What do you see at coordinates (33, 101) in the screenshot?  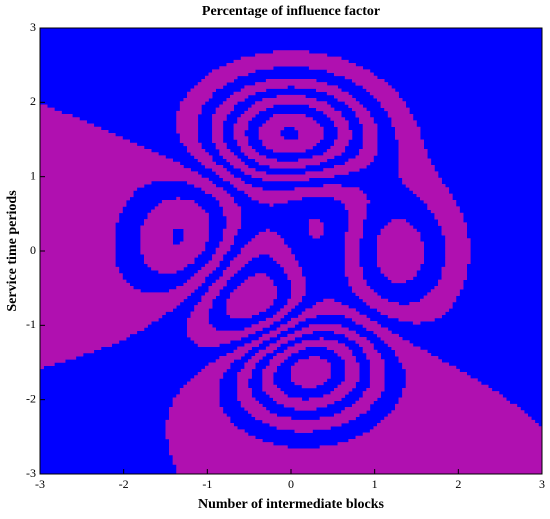 I see `y-tick-label: 2` at bounding box center [33, 101].